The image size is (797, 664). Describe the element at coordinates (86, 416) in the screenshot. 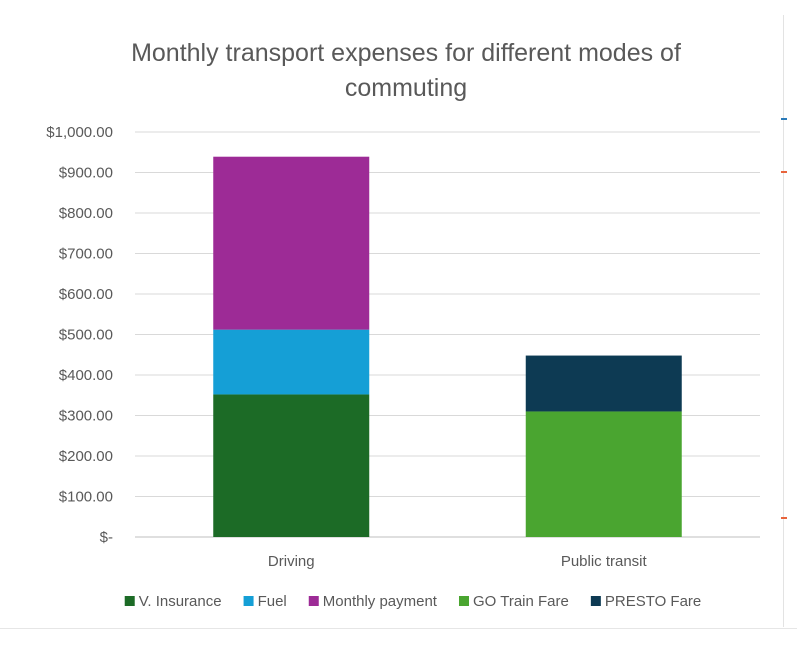

I see `y-tick-label: $300.00` at that location.